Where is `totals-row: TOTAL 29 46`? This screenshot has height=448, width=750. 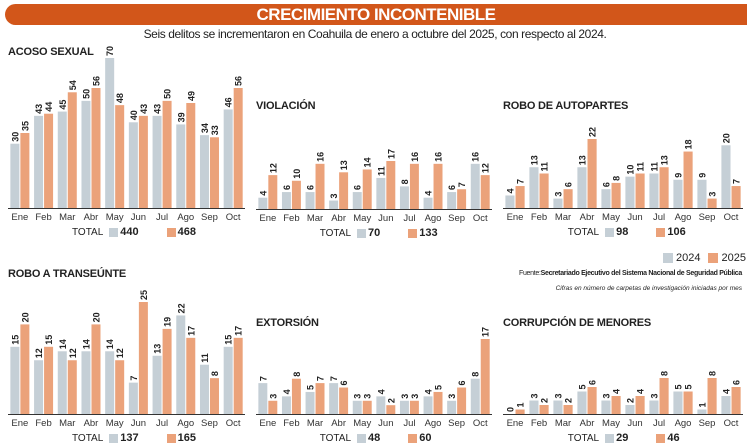 totals-row: TOTAL 29 46 is located at coordinates (624, 438).